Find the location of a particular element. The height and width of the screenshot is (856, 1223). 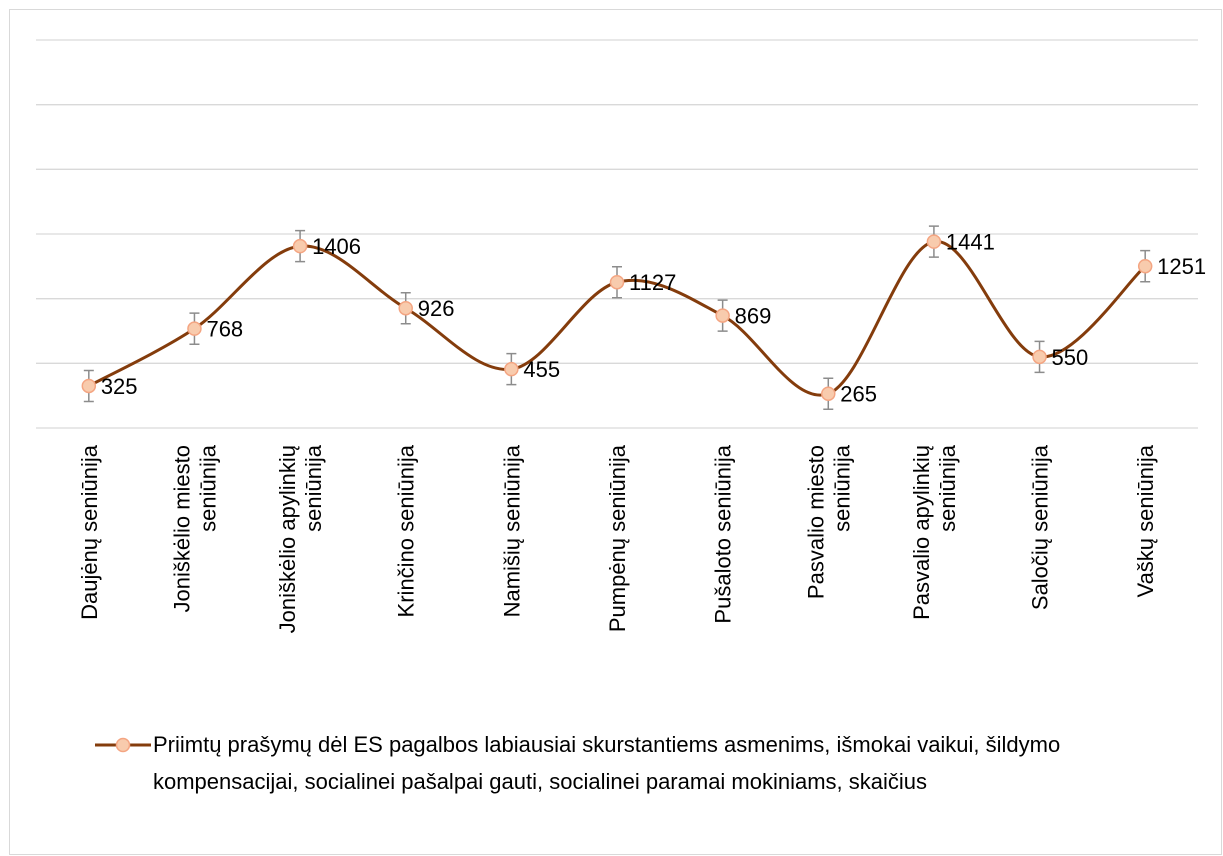

x-tick-label: Joniškėlio miestoseniūnija is located at coordinates (194, 528).